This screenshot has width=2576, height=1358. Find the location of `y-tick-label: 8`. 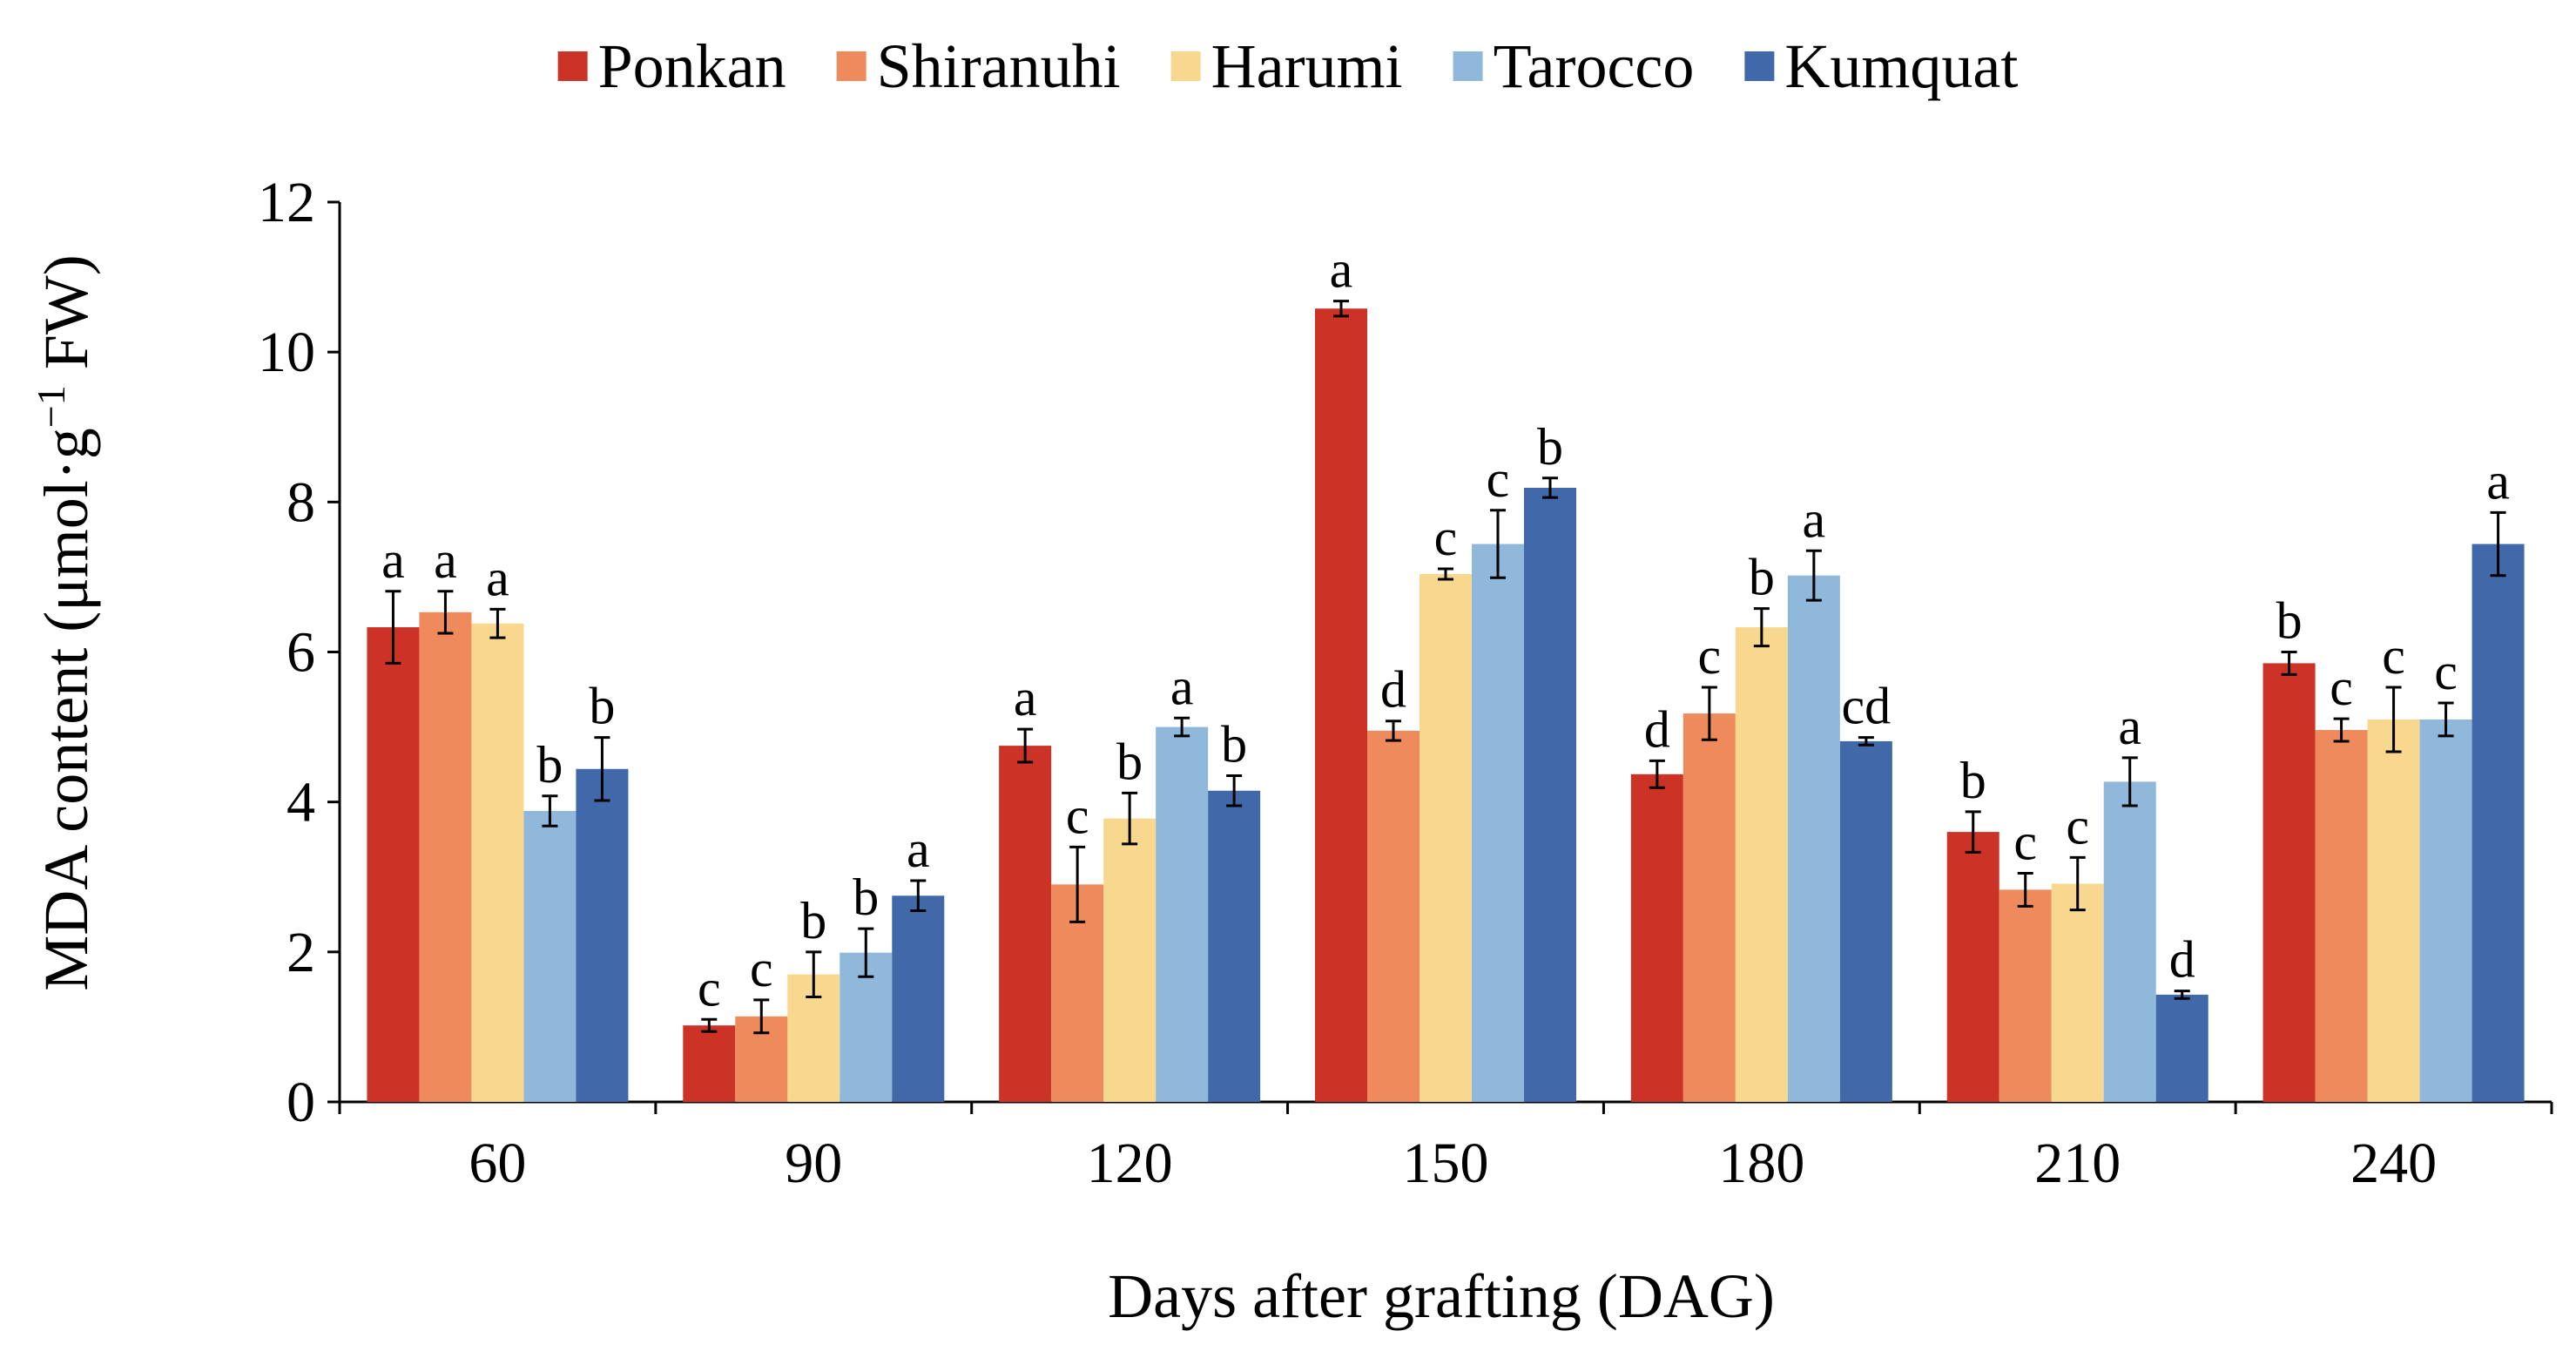

y-tick-label: 8 is located at coordinates (301, 502).